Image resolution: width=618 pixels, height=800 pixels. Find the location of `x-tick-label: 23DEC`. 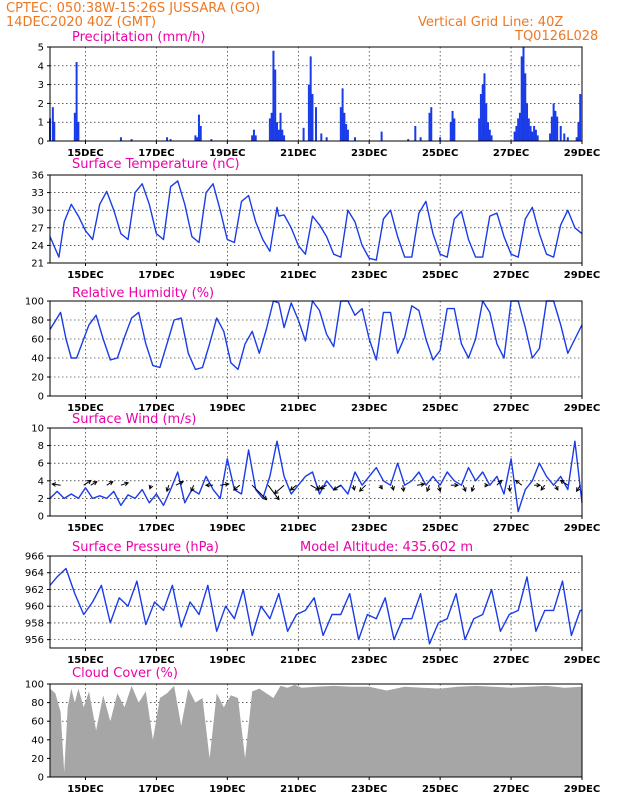

x-tick-label: 23DEC is located at coordinates (369, 275).